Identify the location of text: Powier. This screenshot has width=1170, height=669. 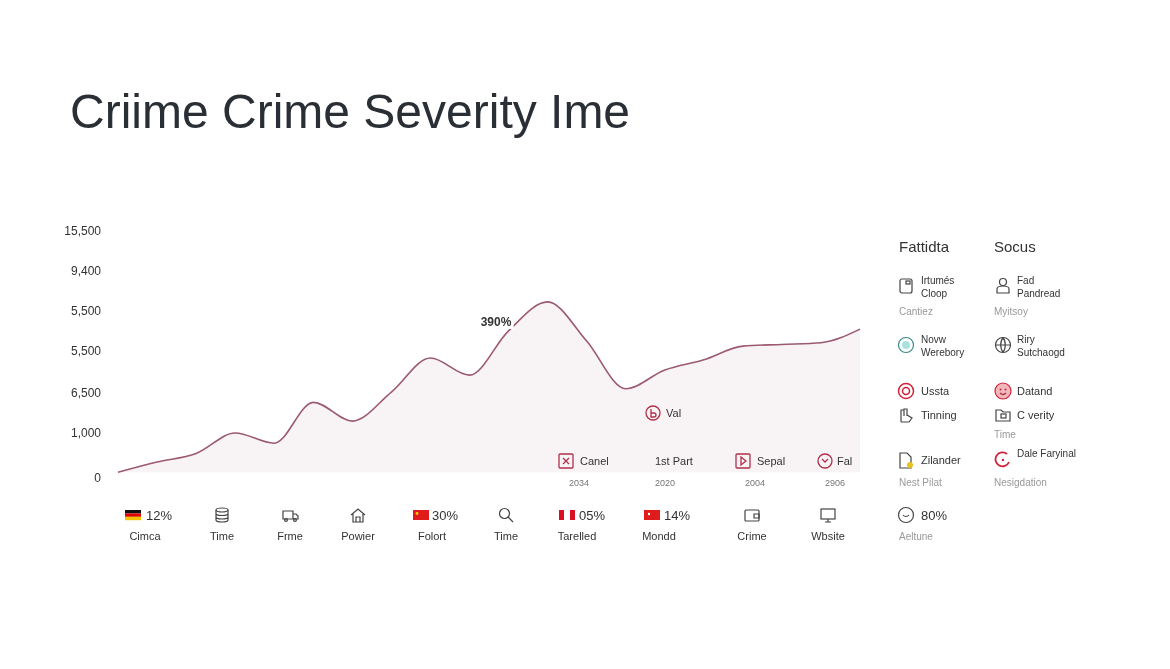
(358, 536).